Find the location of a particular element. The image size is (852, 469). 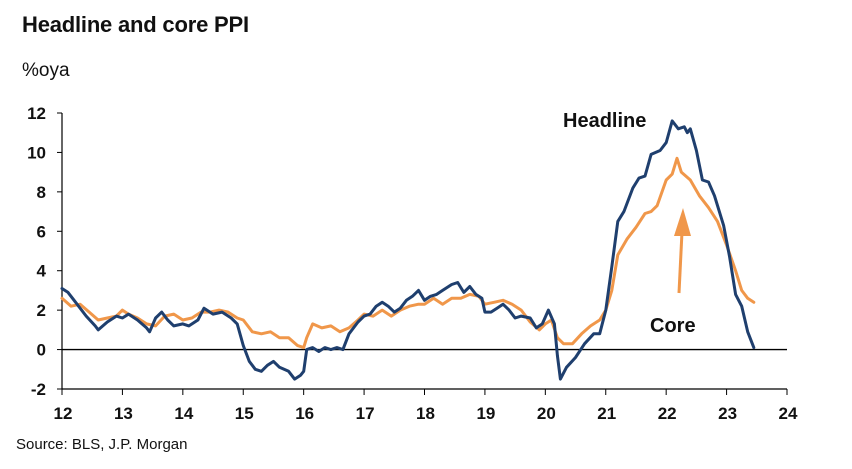

x-tick-label: 20 is located at coordinates (546, 413).